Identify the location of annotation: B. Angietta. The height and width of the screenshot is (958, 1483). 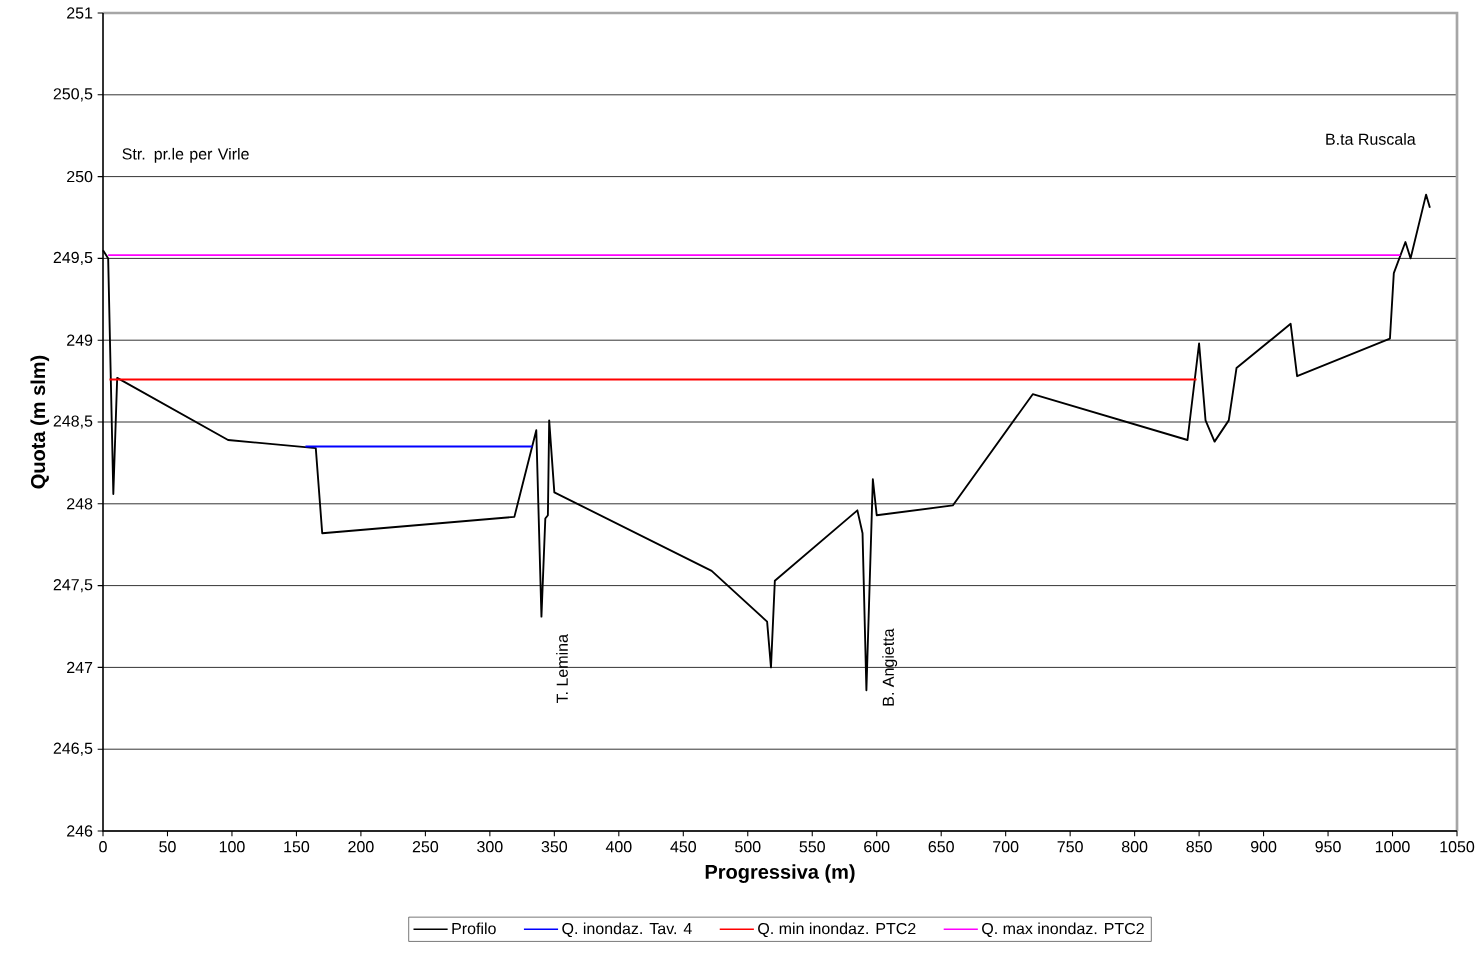
(890, 667).